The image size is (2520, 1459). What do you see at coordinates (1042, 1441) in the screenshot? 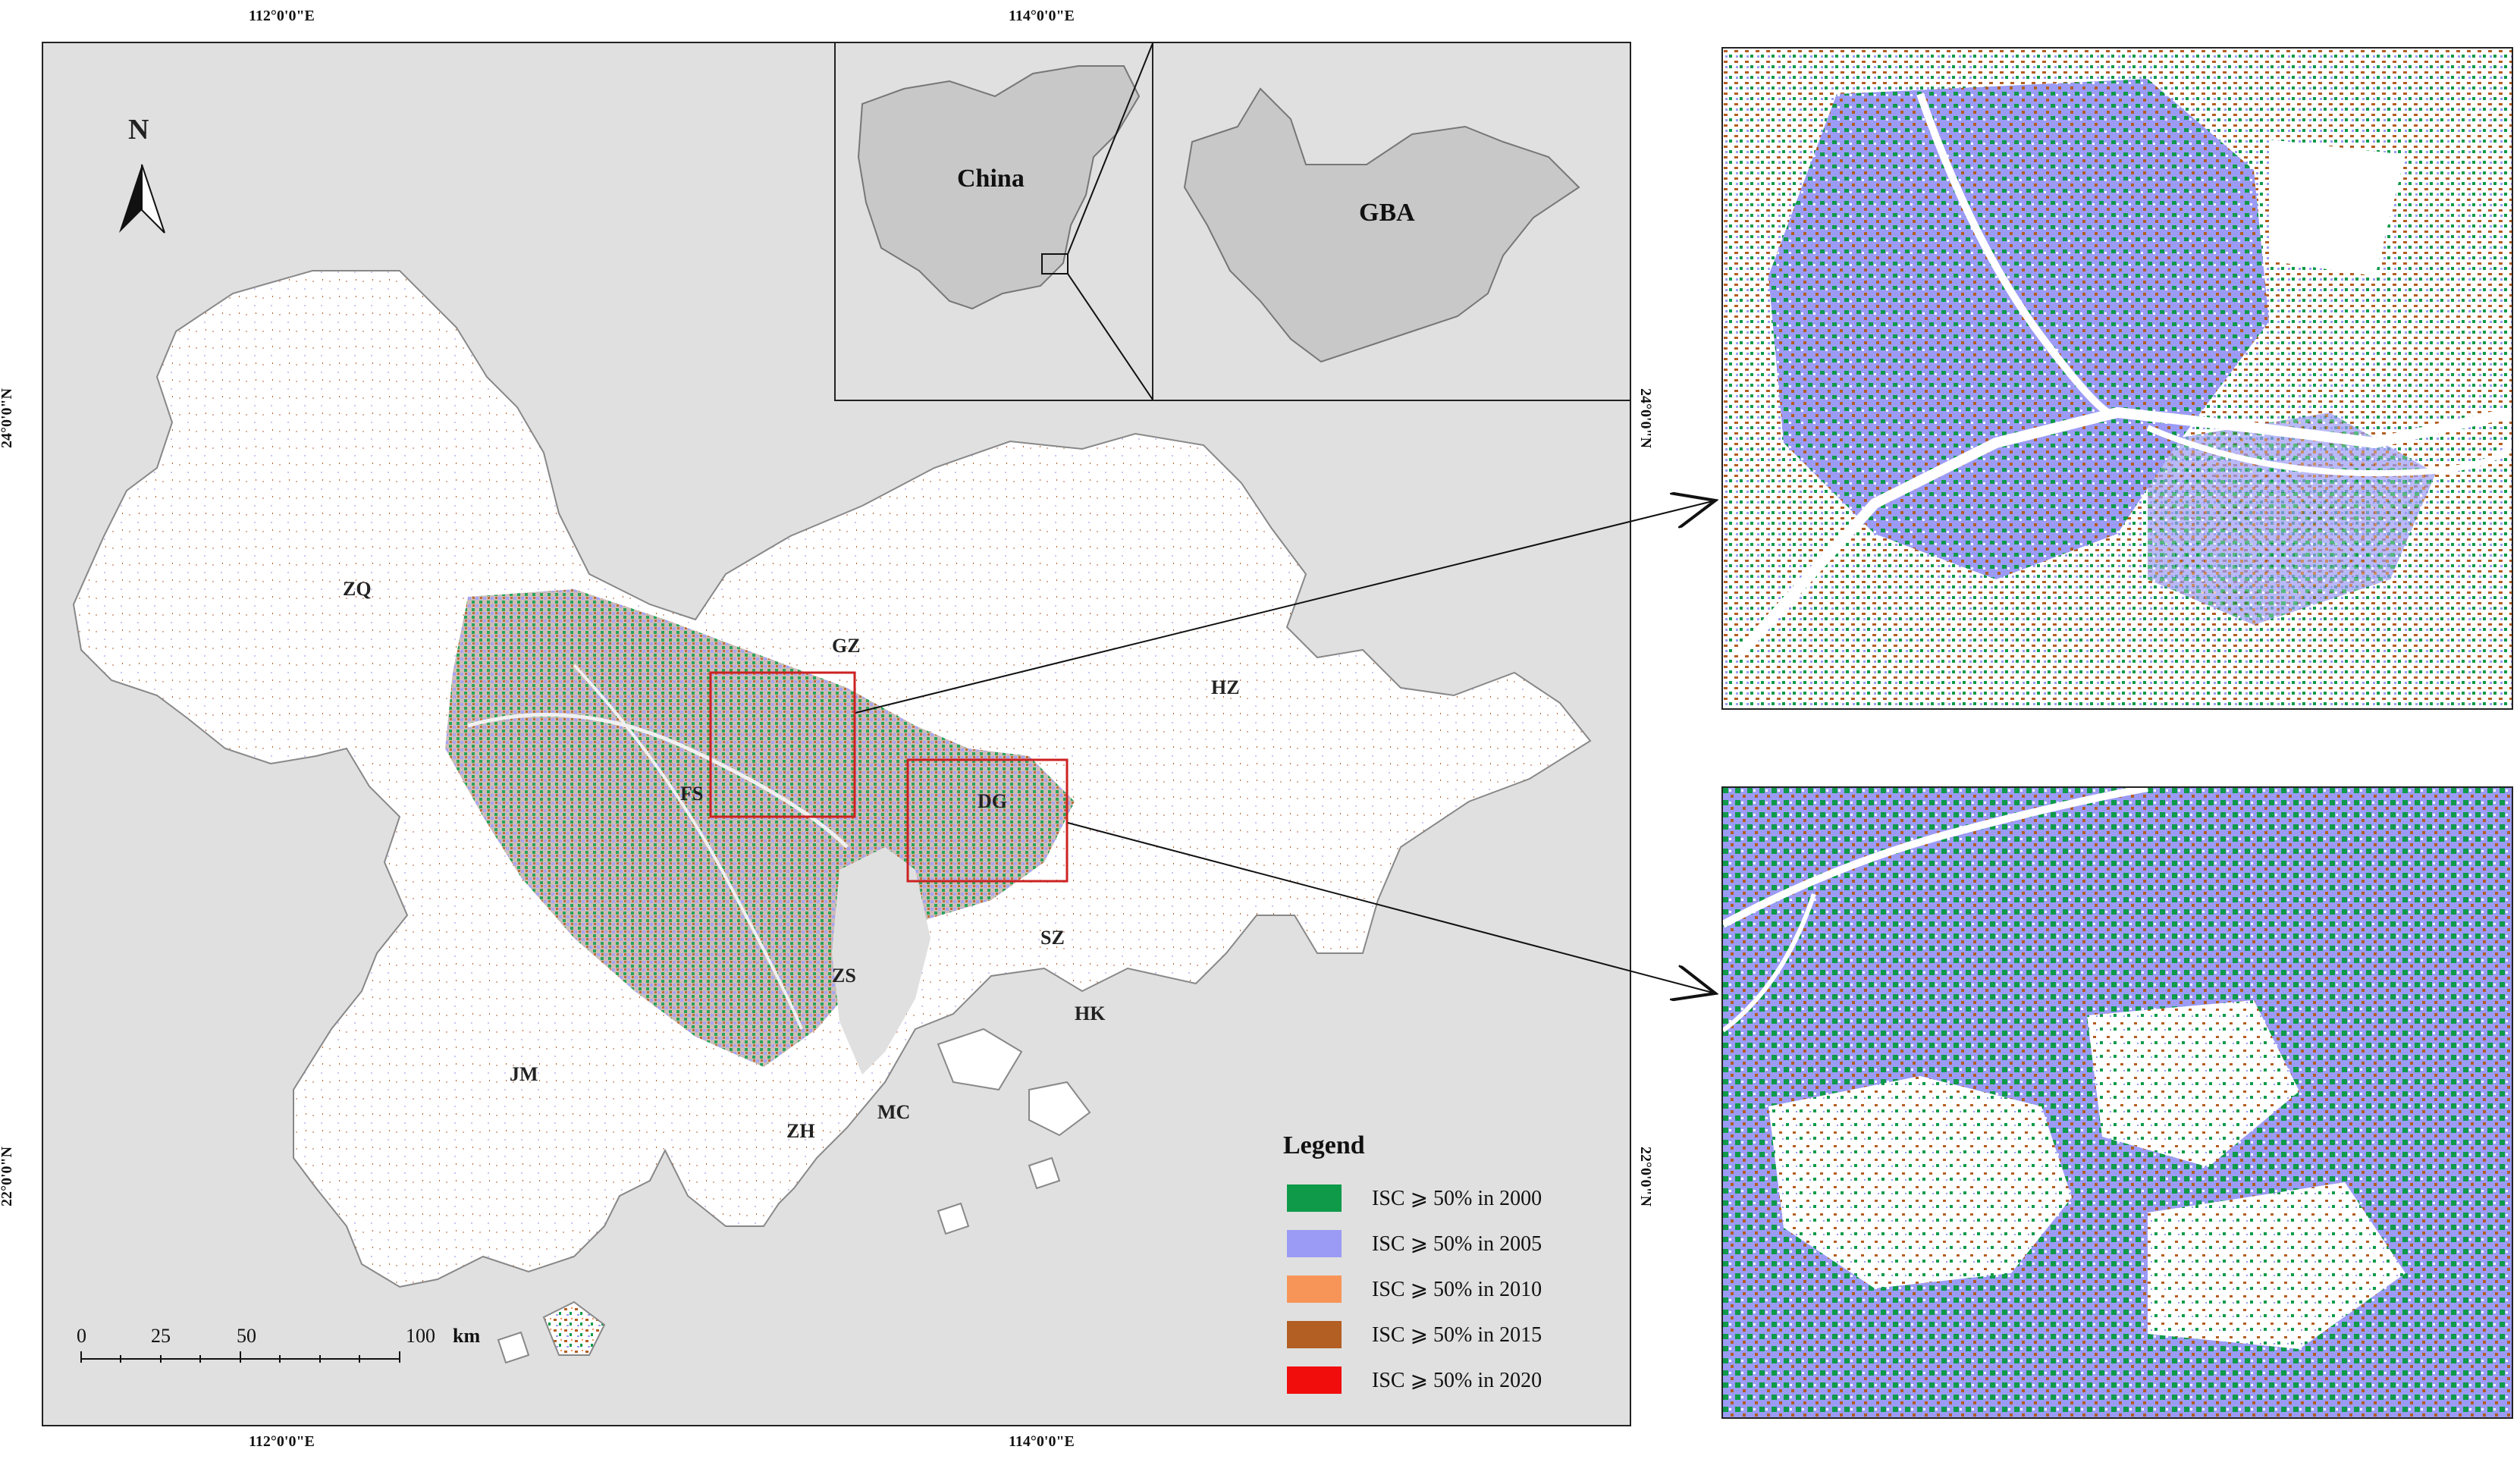
I see `lon-label-bottom-114: 114°0'0"E` at bounding box center [1042, 1441].